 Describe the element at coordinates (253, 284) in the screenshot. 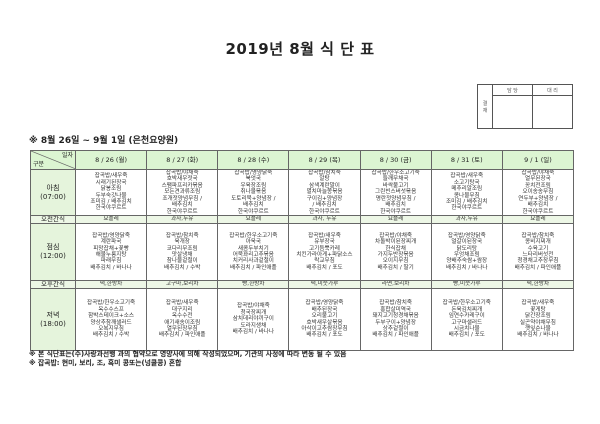

I see `menu-item: 빵,한방차` at that location.